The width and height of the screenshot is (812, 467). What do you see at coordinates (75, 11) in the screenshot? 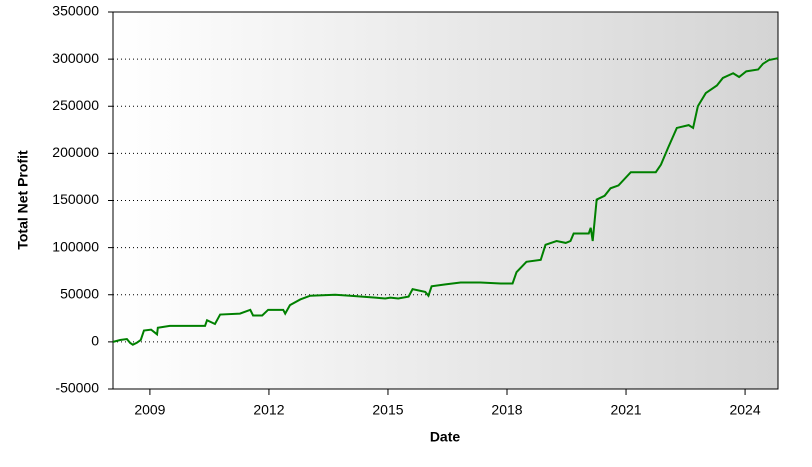
I see `y-tick-label: 350000` at bounding box center [75, 11].